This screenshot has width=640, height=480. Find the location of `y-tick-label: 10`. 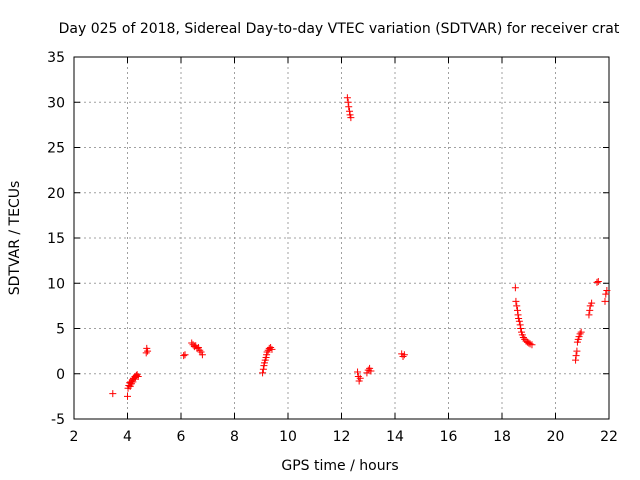

y-tick-label: 10 is located at coordinates (56, 284).